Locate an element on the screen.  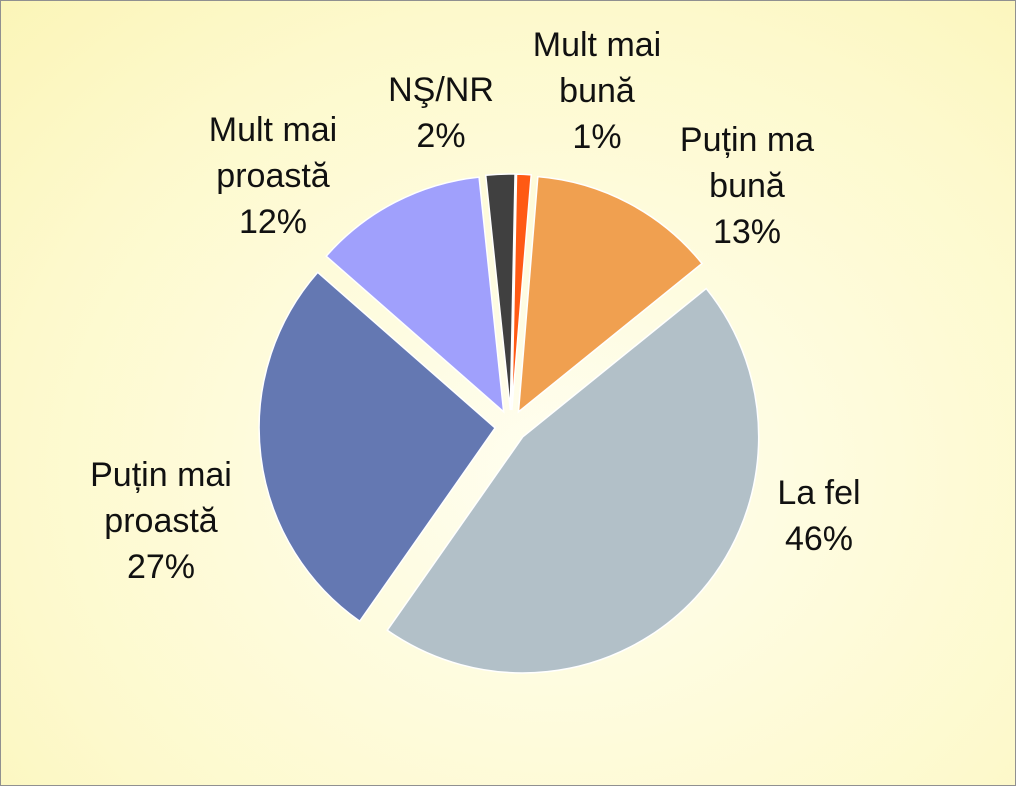
category-label: Mult mai proastă is located at coordinates (273, 153).